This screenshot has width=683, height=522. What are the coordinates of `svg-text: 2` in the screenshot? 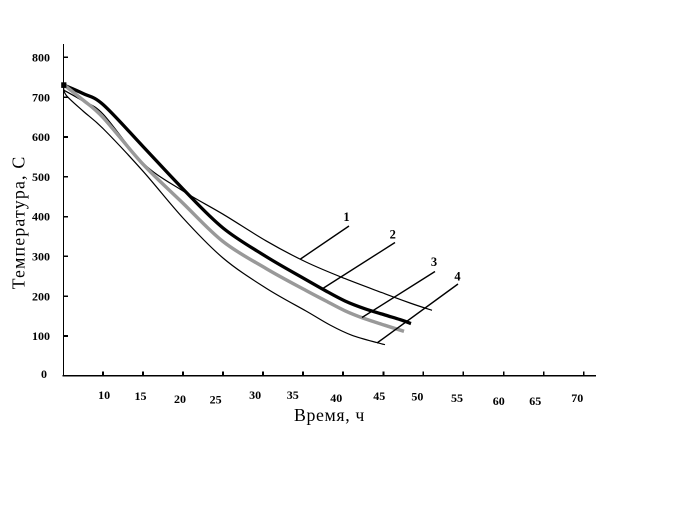 It's located at (393, 235).